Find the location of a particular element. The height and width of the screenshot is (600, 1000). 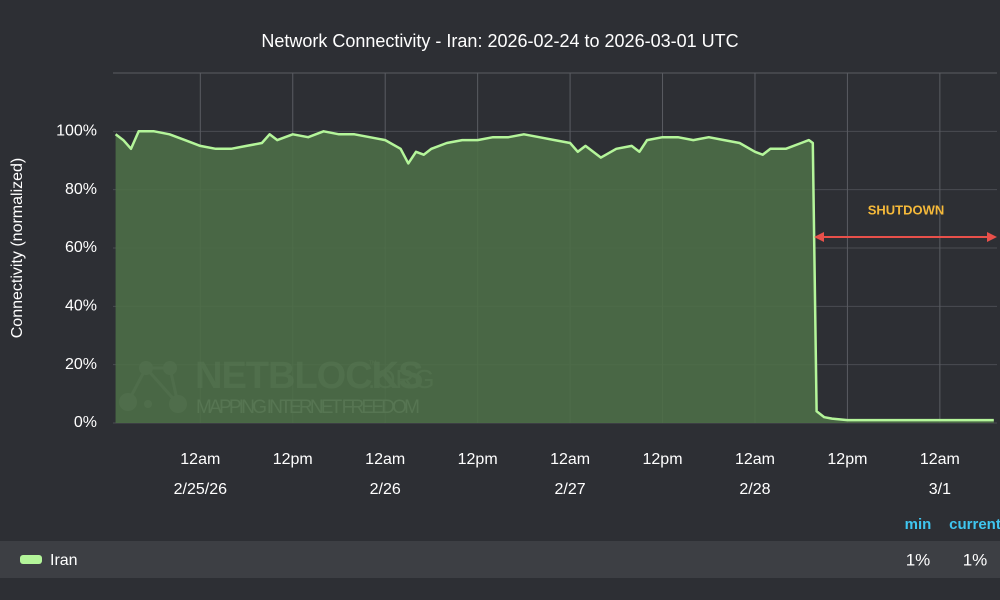

x-date-label: 2/26 is located at coordinates (385, 489).